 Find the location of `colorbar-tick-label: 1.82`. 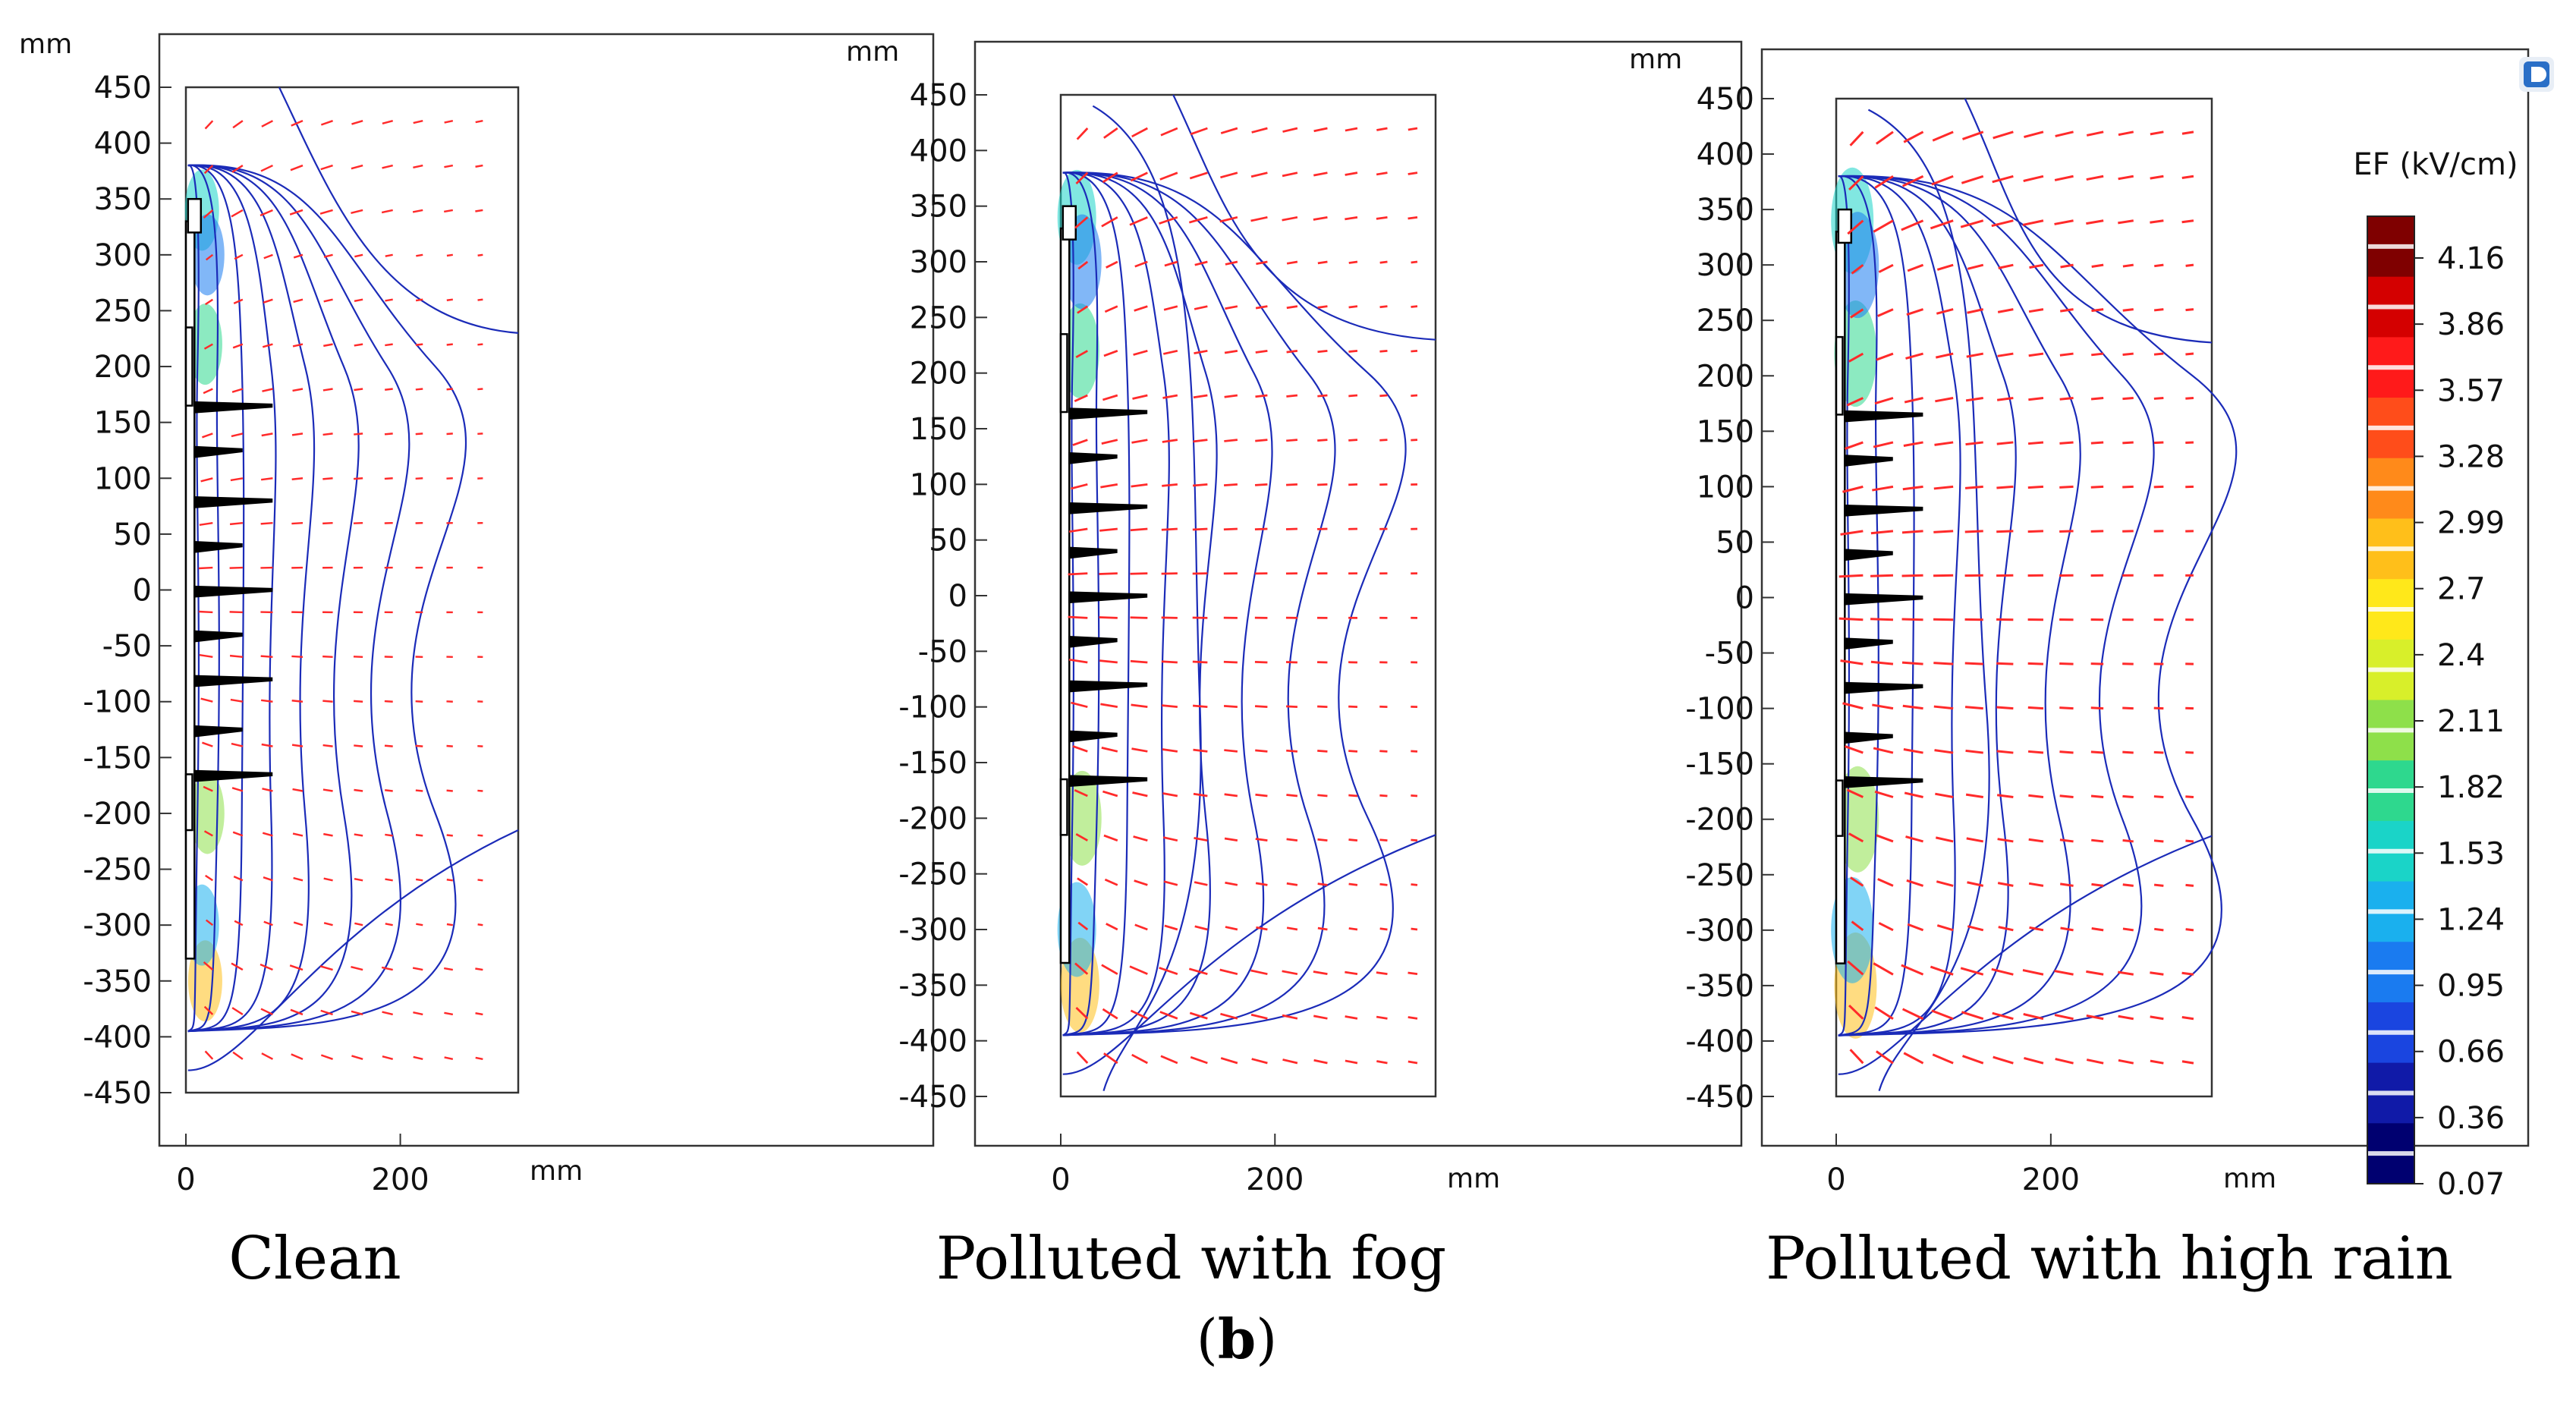

colorbar-tick-label: 1.82 is located at coordinates (2471, 788).